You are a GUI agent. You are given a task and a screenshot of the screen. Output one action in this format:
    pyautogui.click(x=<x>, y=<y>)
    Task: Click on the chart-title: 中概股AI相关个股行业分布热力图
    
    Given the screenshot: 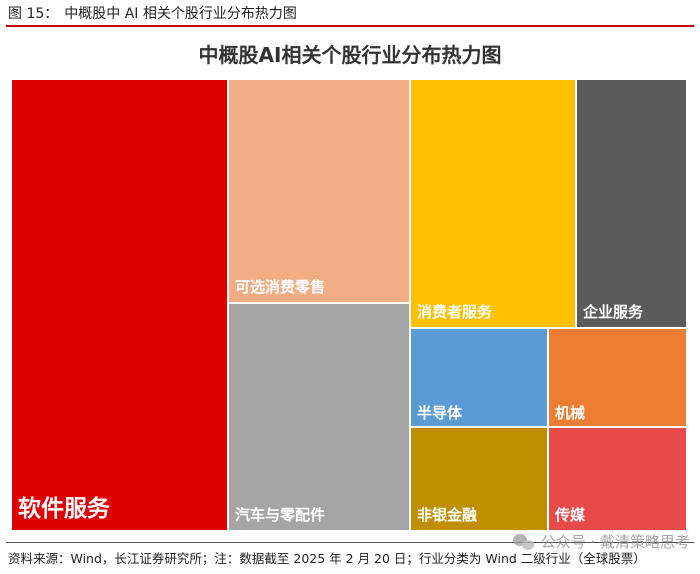 What is the action you would take?
    pyautogui.click(x=350, y=55)
    